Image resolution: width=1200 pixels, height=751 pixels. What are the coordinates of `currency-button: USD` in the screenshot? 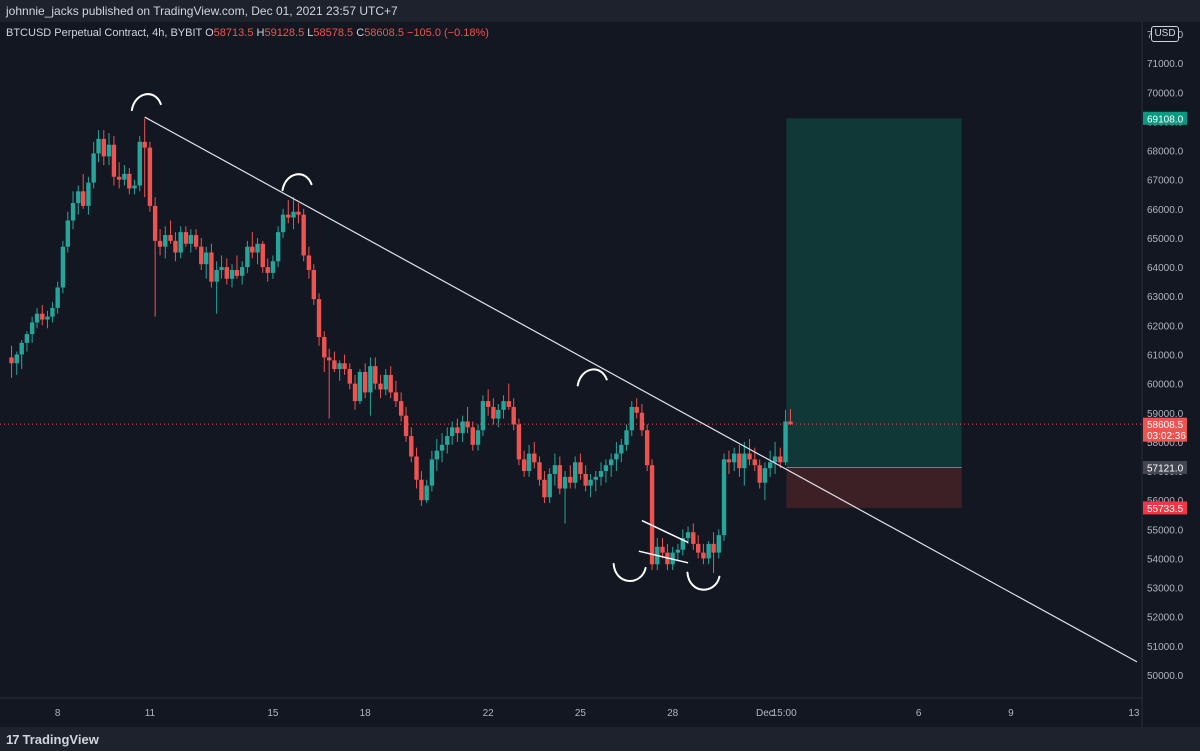 It's located at (1165, 34).